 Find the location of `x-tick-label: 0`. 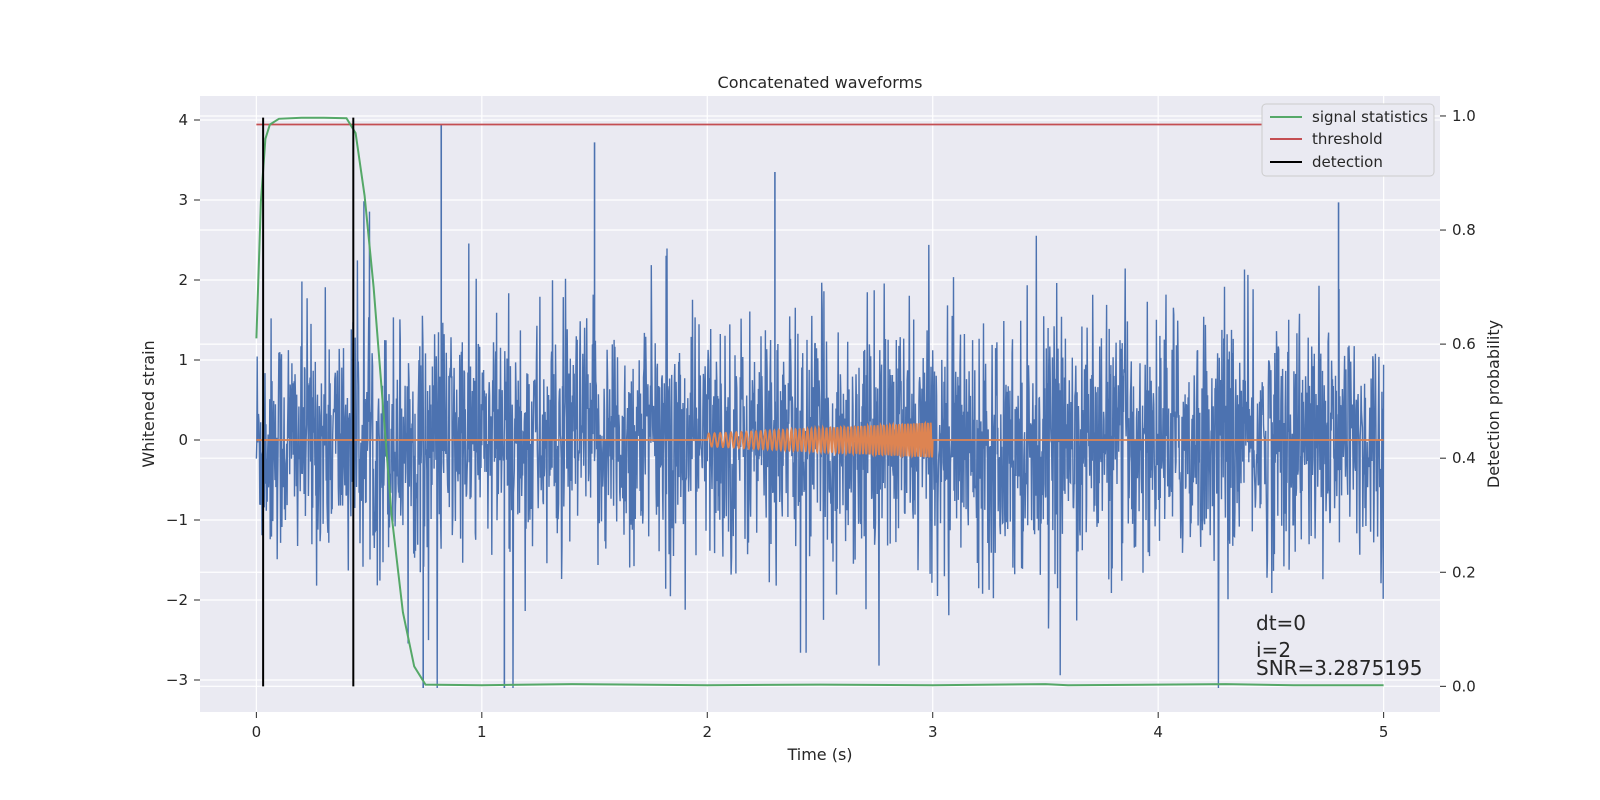

x-tick-label: 0 is located at coordinates (257, 732).